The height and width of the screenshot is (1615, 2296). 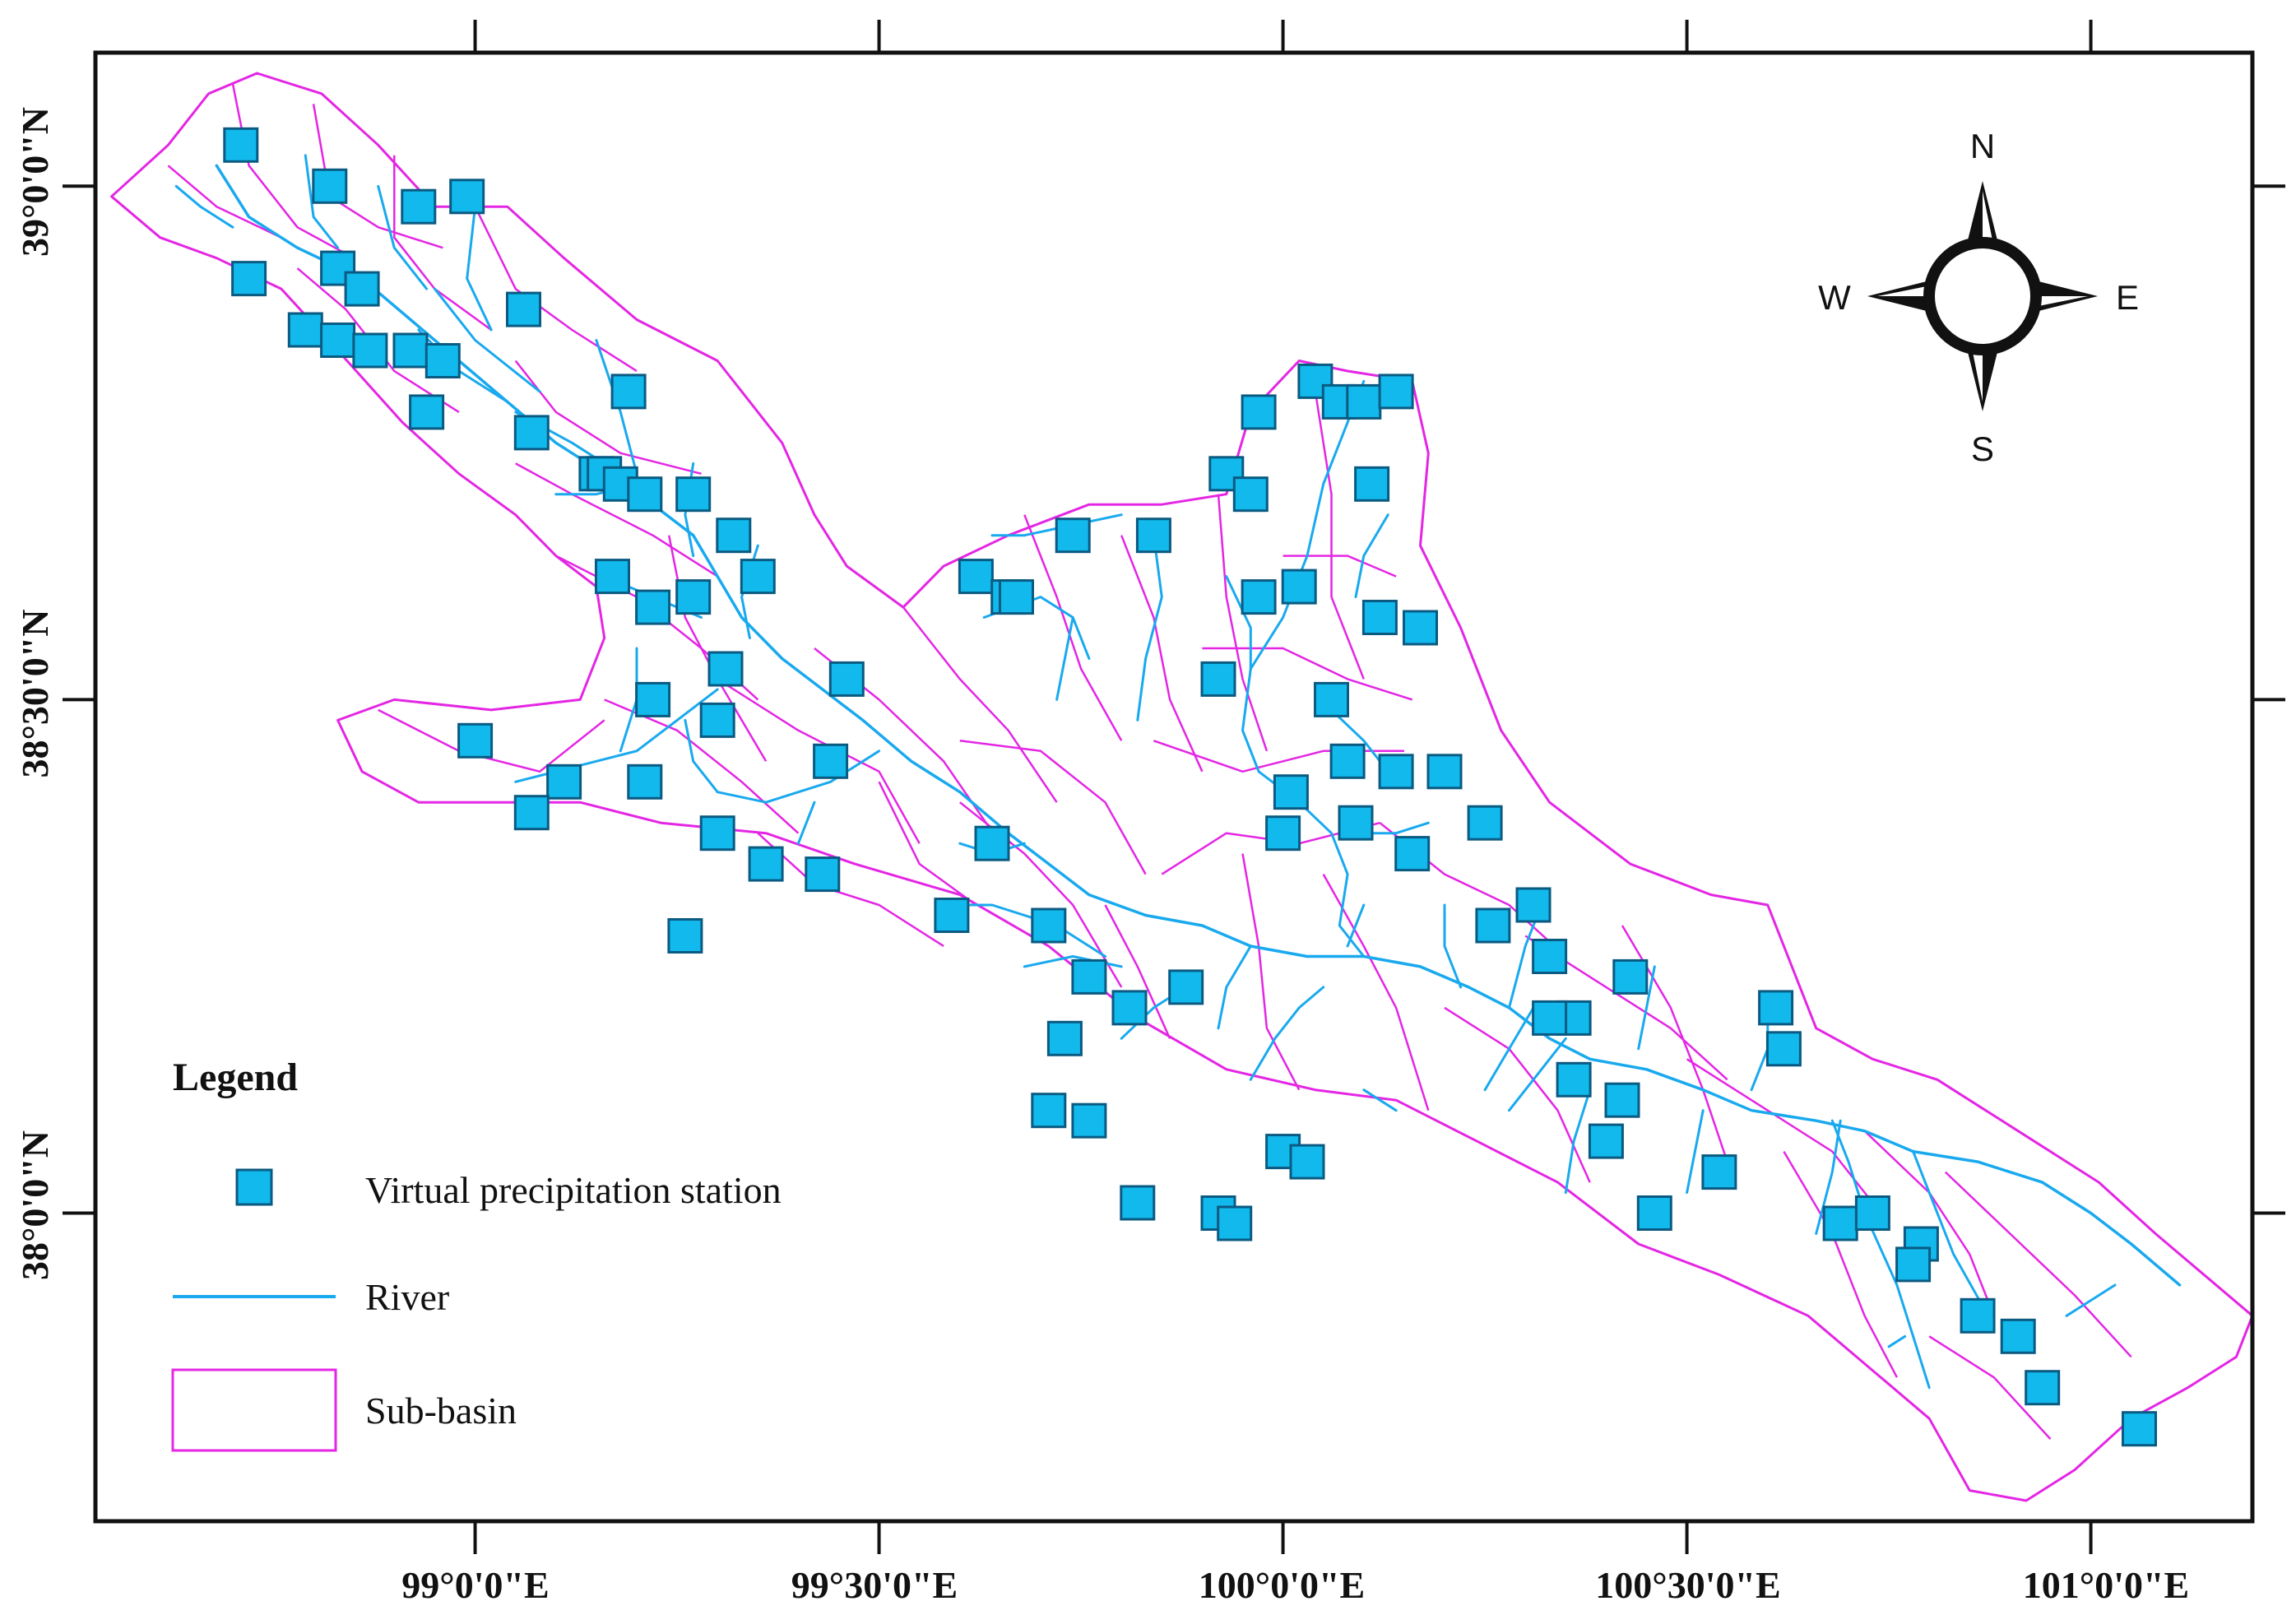 I want to click on x-tick-label-100-0: 100°0'0"E, so click(x=1282, y=1585).